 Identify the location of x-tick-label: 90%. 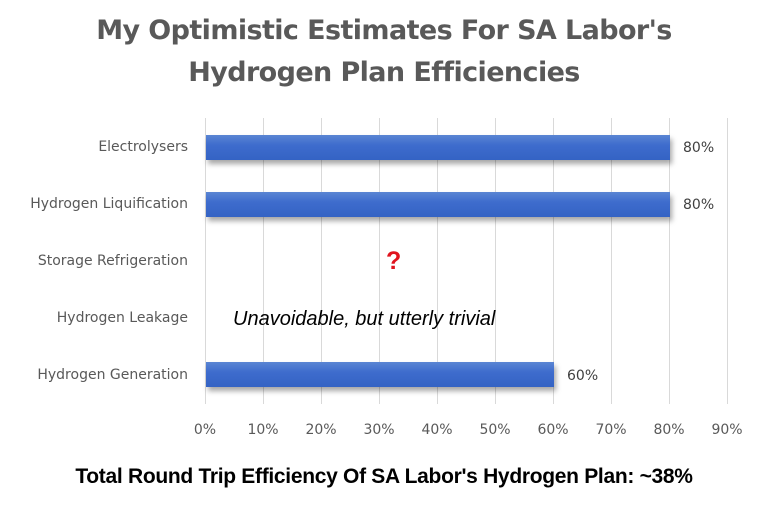
(727, 430).